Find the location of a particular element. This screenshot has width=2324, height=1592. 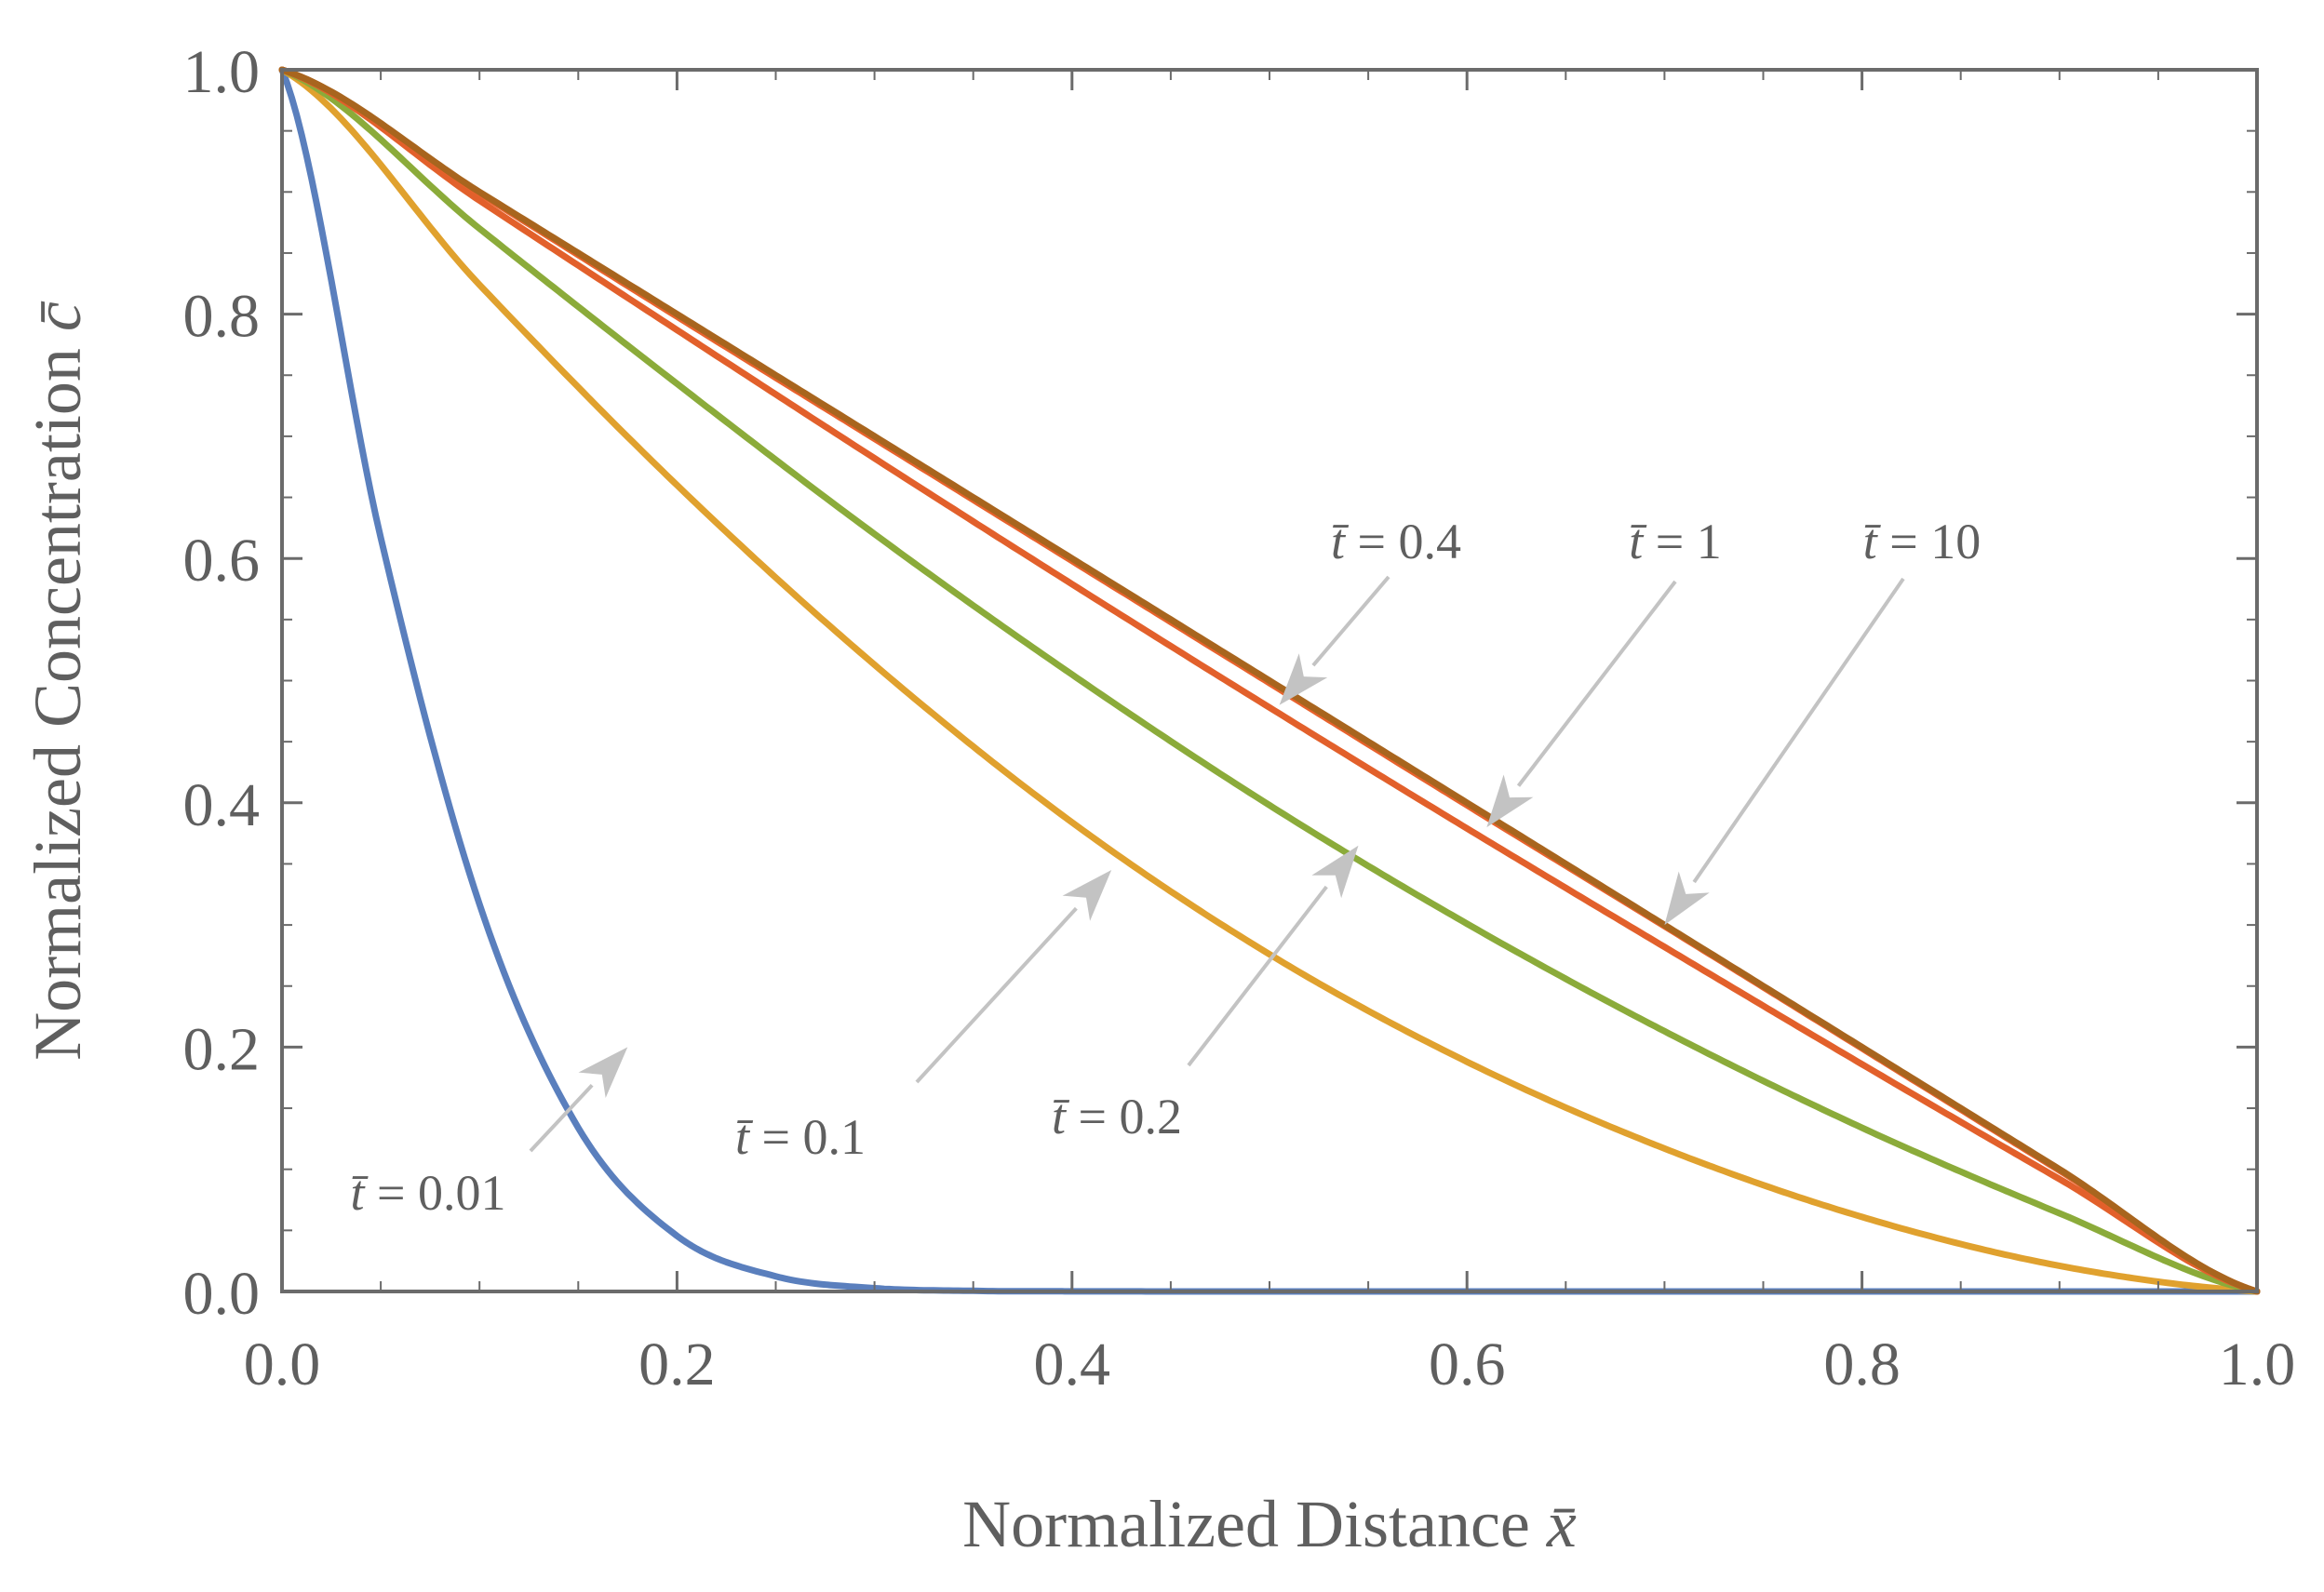

y-tick-label: 0.0 is located at coordinates (222, 1294).